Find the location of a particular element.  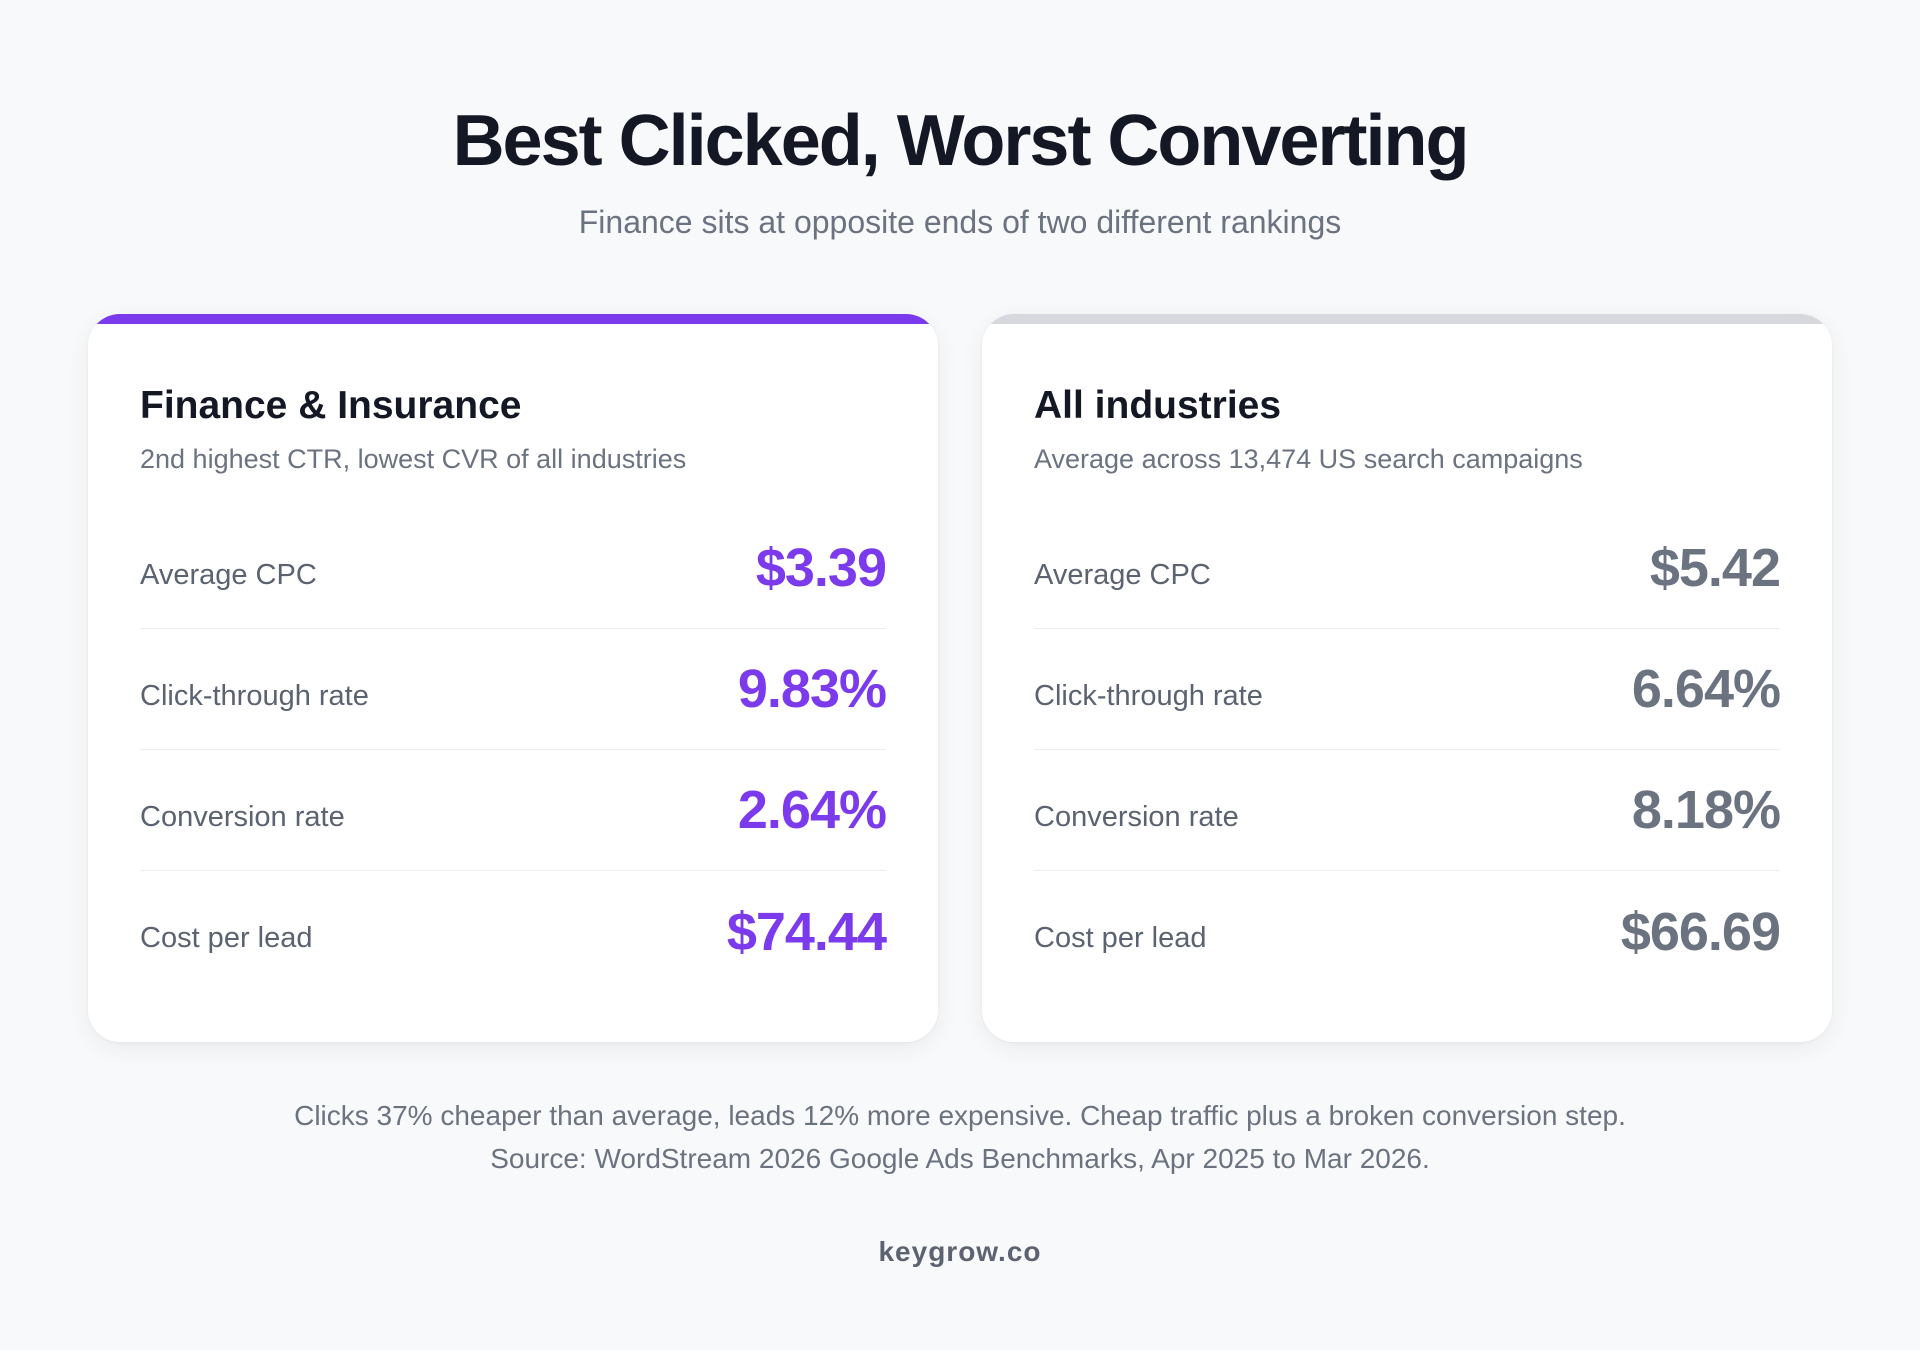

metric-row-cost-per-lead: Cost per lead $74.44 is located at coordinates (513, 931).